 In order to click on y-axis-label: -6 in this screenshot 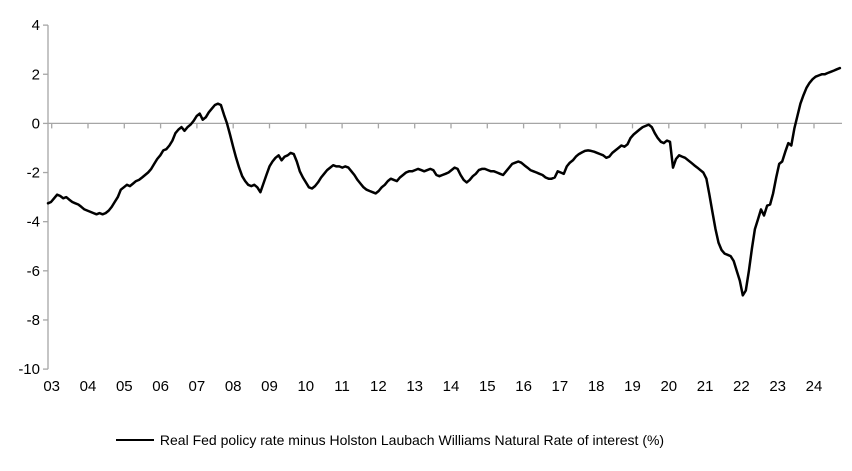, I will do `click(33, 271)`.